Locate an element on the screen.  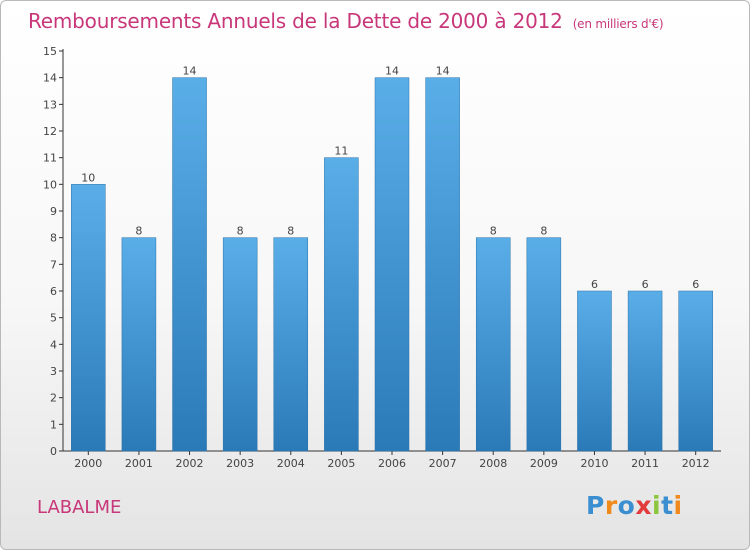
bar-2009 is located at coordinates (544, 344).